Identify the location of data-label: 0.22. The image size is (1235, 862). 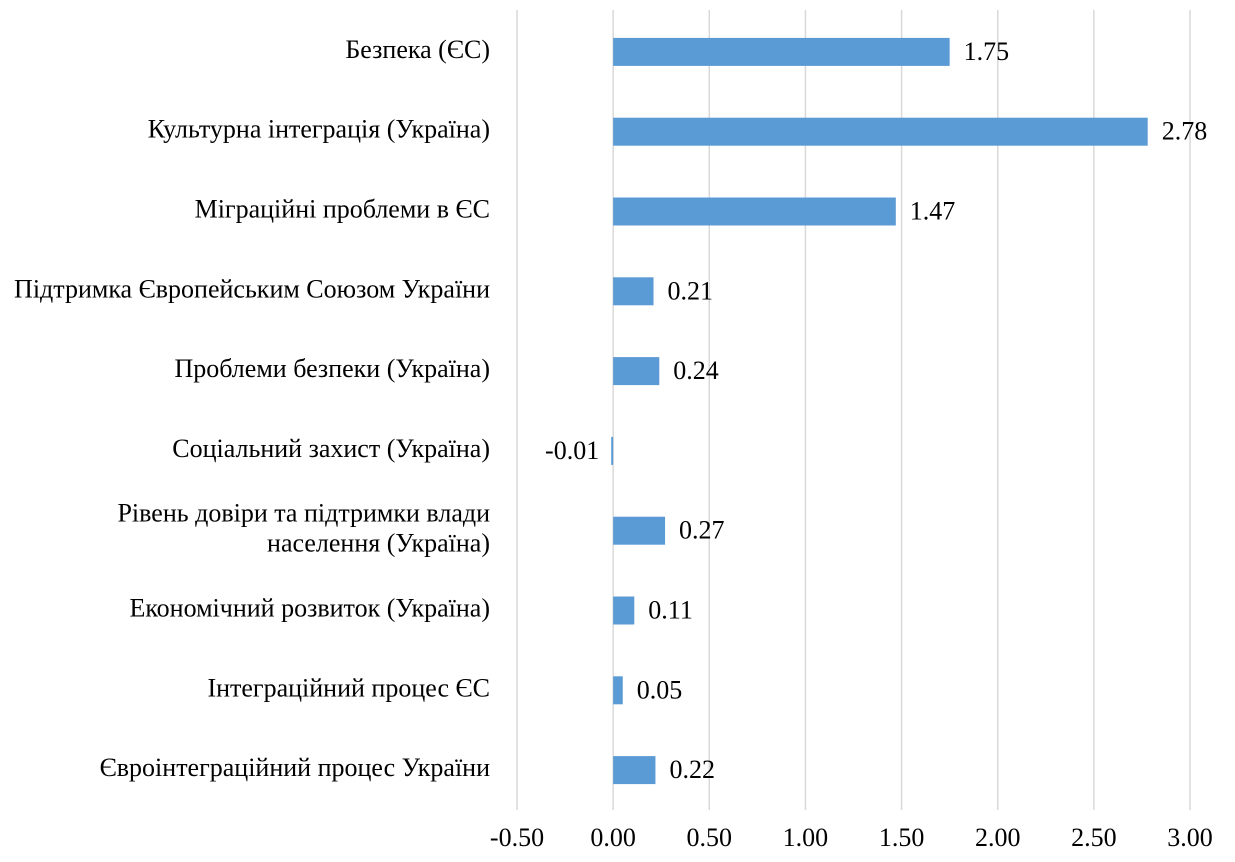
(692, 769).